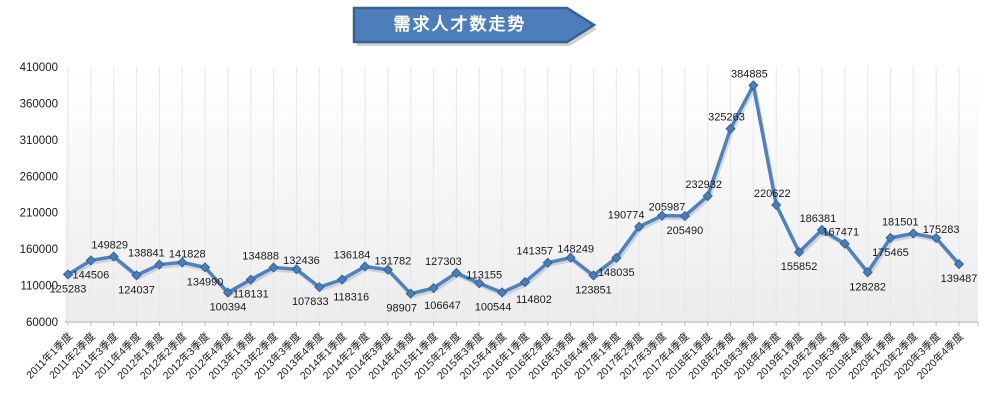 The width and height of the screenshot is (986, 404). Describe the element at coordinates (726, 118) in the screenshot. I see `data-point-value-label: 325263` at that location.